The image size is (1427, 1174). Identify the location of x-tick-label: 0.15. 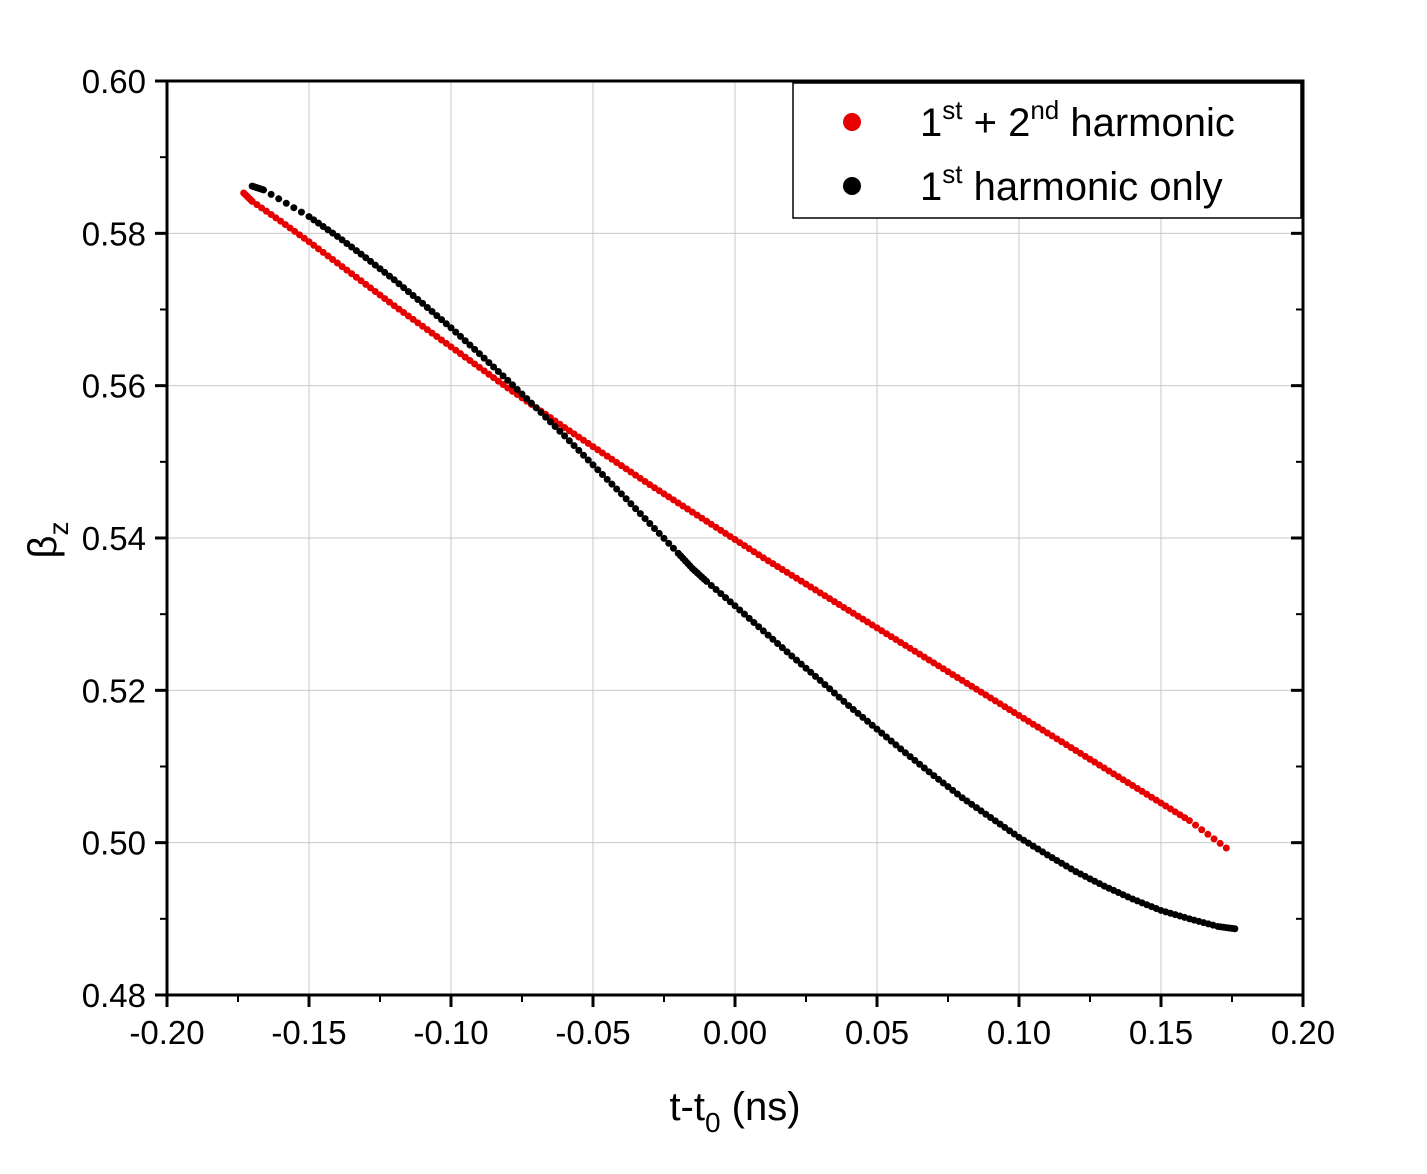
(1161, 1032).